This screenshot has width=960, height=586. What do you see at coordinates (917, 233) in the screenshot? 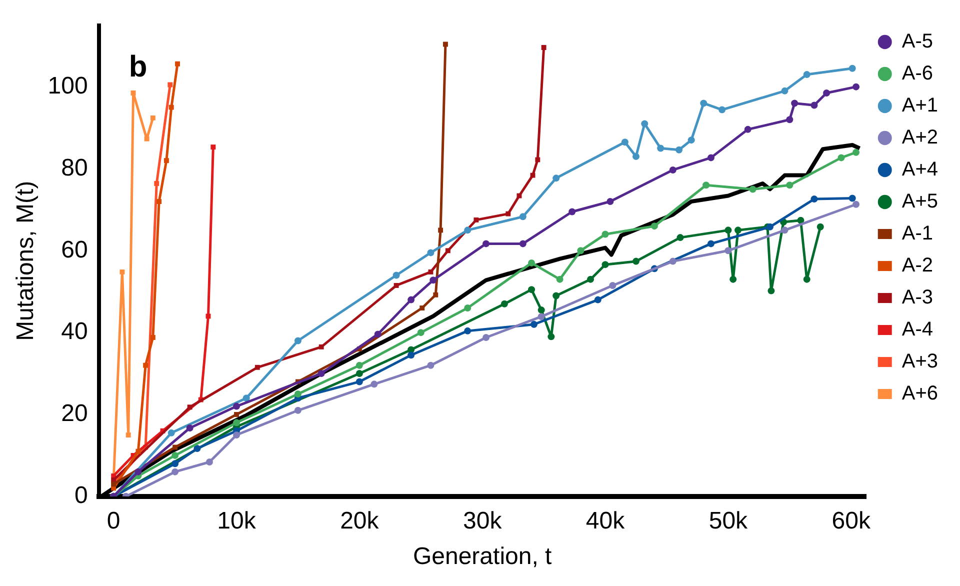
I see `legend-label: A-1` at bounding box center [917, 233].